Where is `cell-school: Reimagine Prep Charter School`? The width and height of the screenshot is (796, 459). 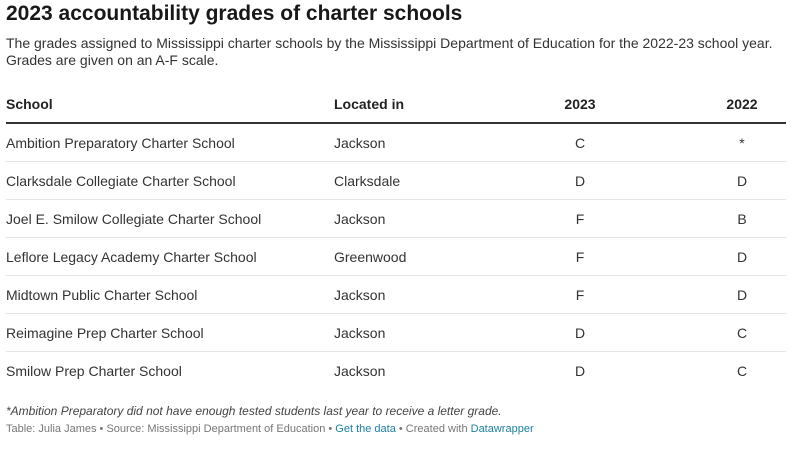
cell-school: Reimagine Prep Charter School is located at coordinates (170, 332).